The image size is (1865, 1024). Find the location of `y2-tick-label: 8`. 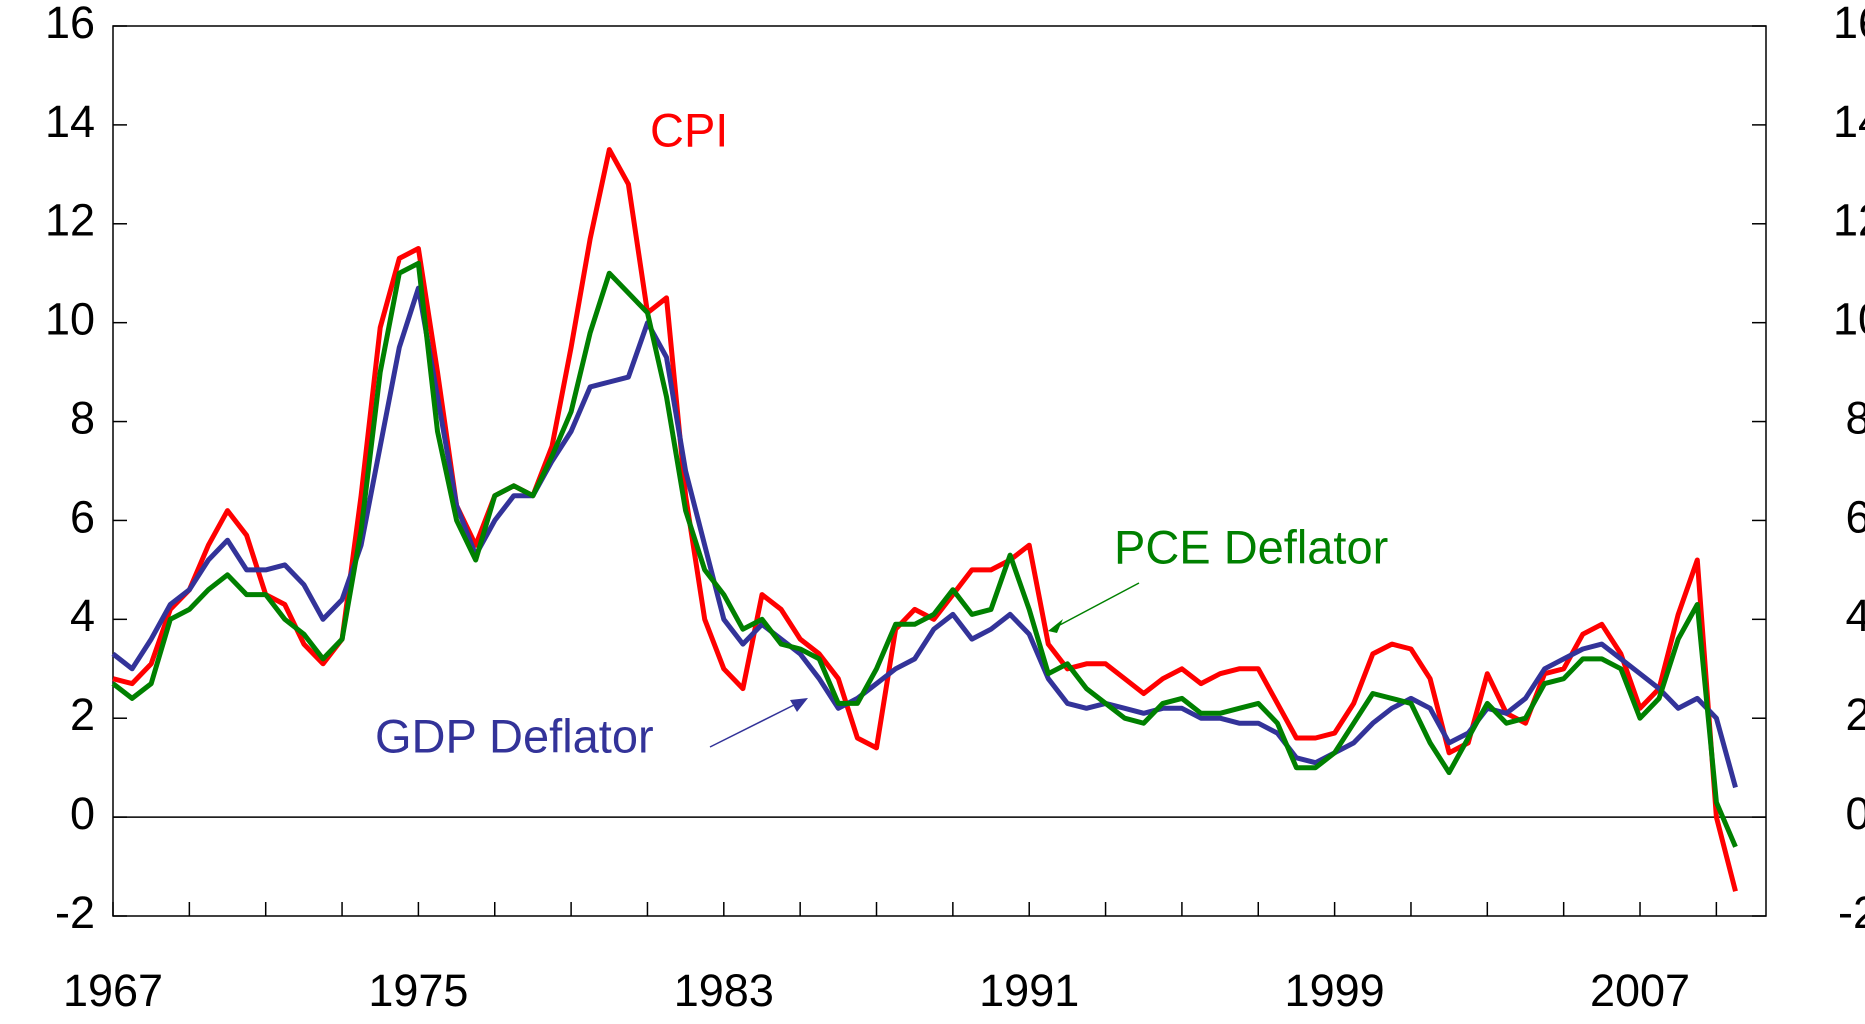

y2-tick-label: 8 is located at coordinates (1855, 417).